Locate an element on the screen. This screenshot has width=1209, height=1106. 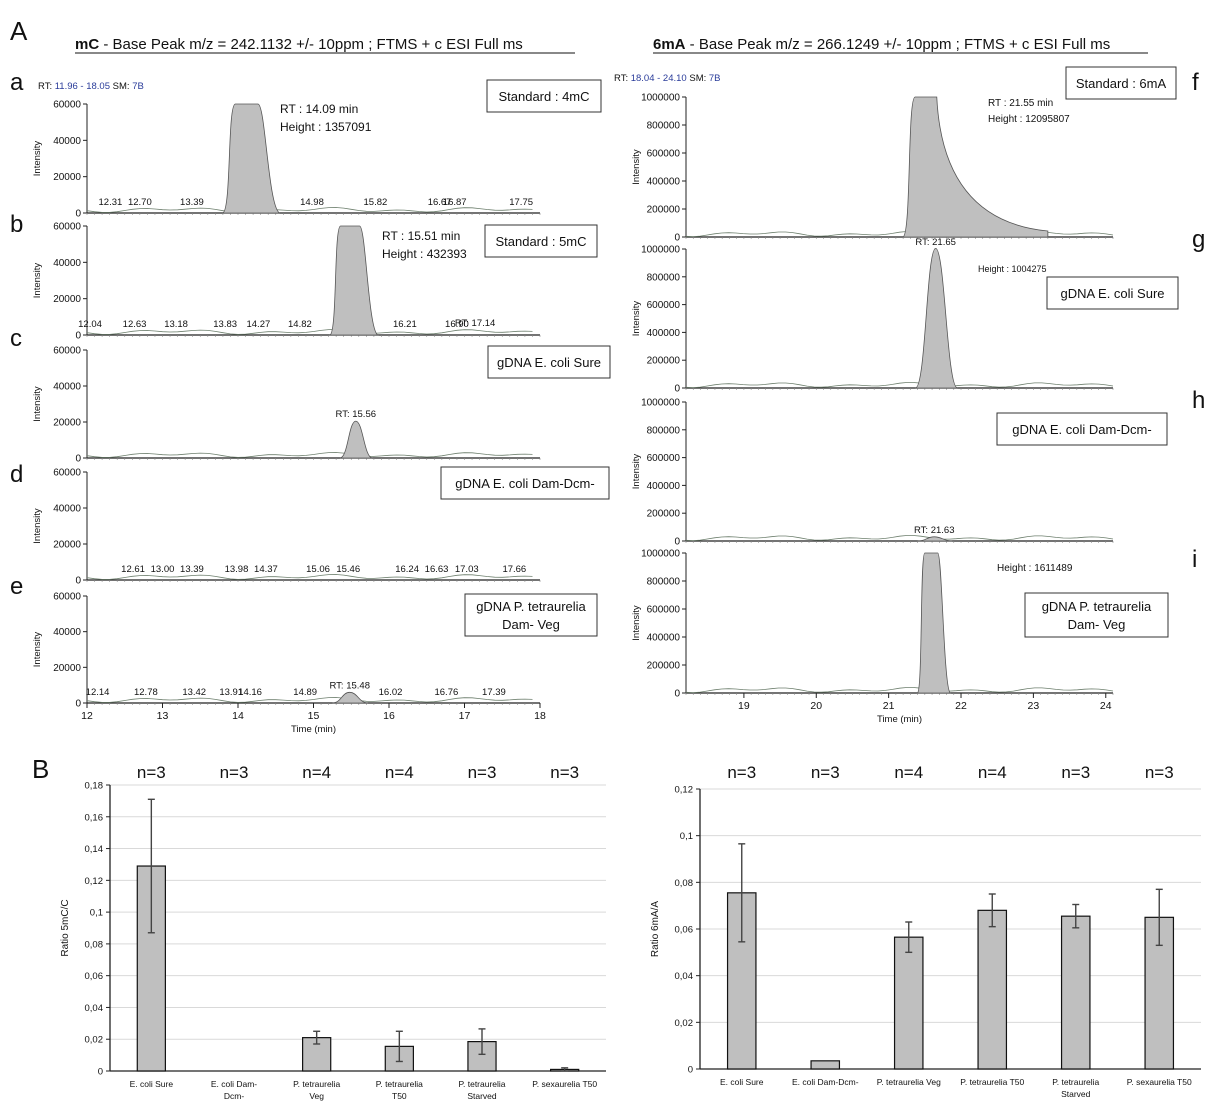
x-tick-label: 20 is located at coordinates (816, 706).